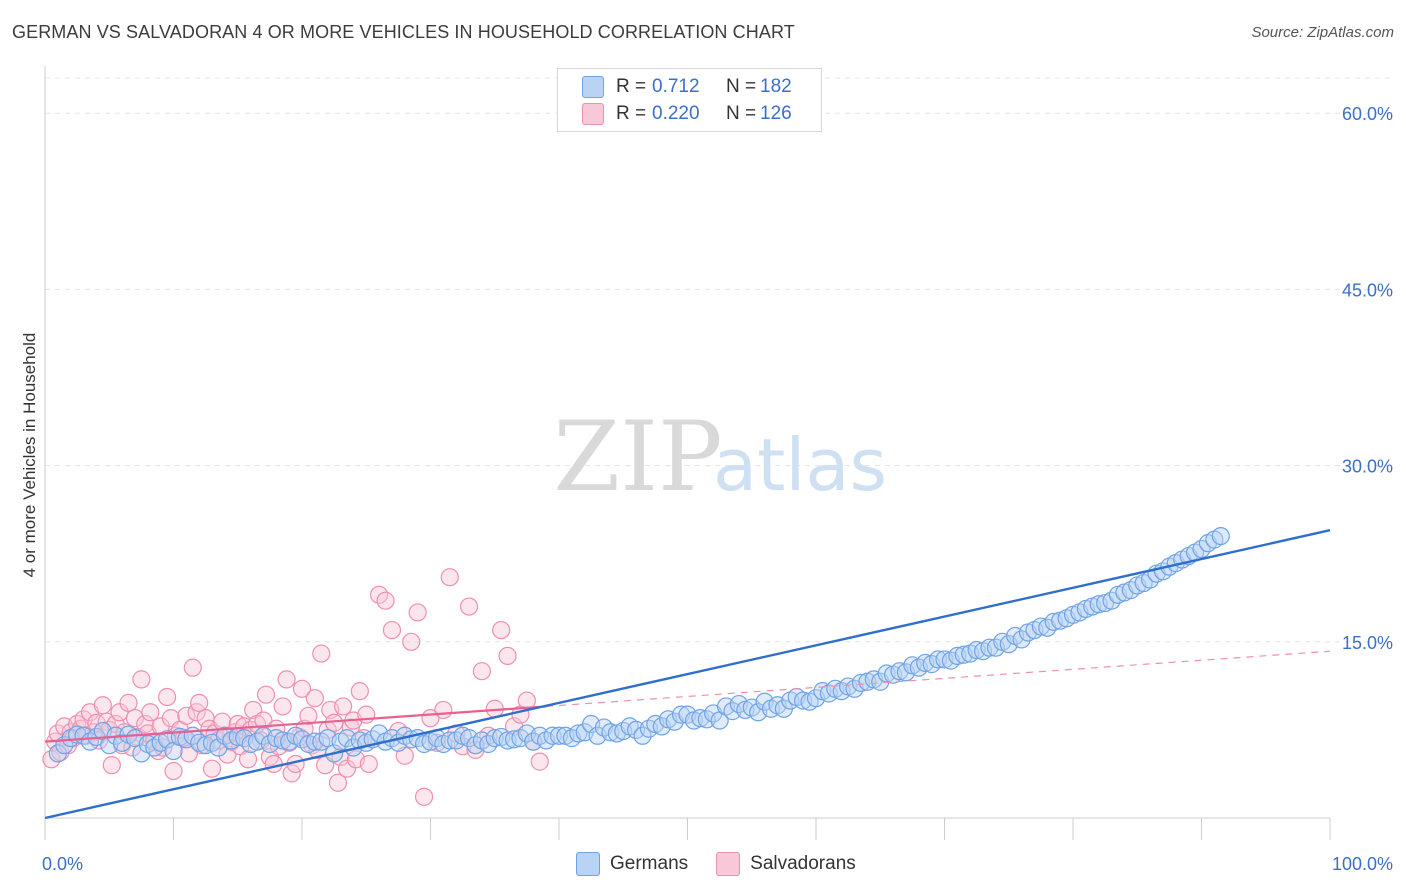  What do you see at coordinates (800, 465) in the screenshot?
I see `watermark-atlas: atlas` at bounding box center [800, 465].